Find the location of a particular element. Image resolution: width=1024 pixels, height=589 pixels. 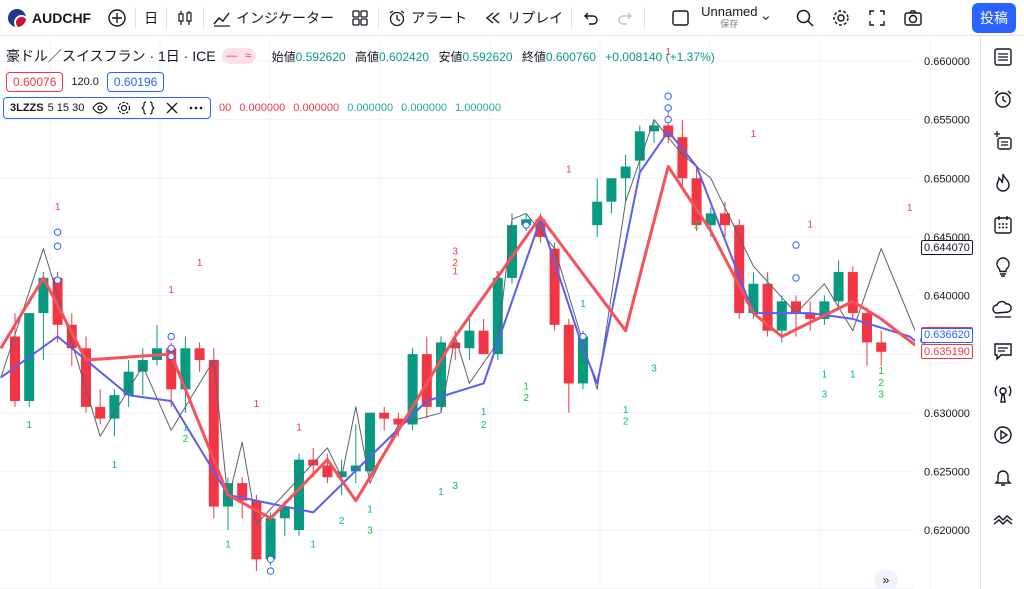

low-label: 安値 is located at coordinates (450, 56).